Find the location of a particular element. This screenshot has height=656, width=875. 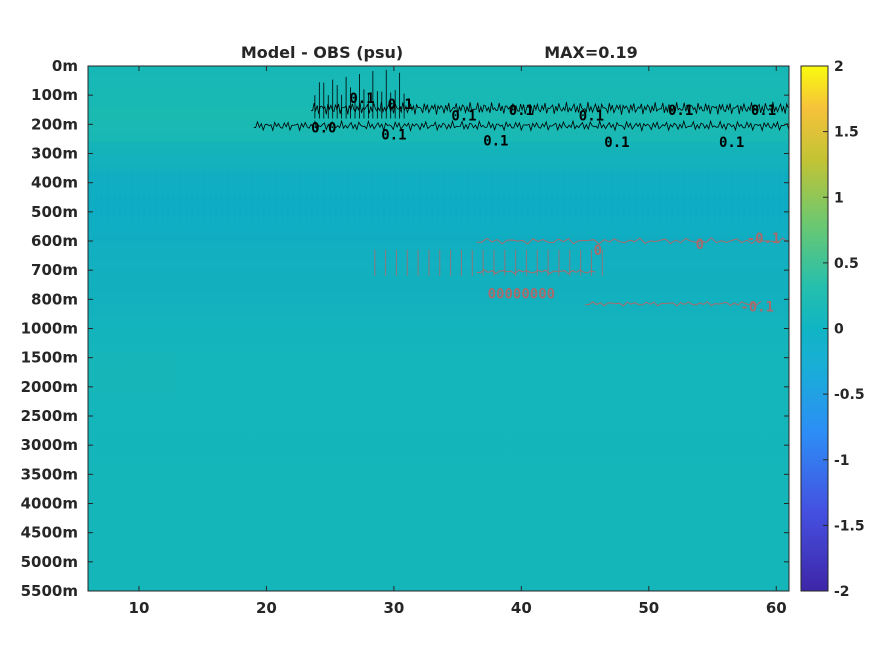

colorbar: 2 1.5 1 0.5 0 -0.5 -1 -1.5 -2 is located at coordinates (832, 329).